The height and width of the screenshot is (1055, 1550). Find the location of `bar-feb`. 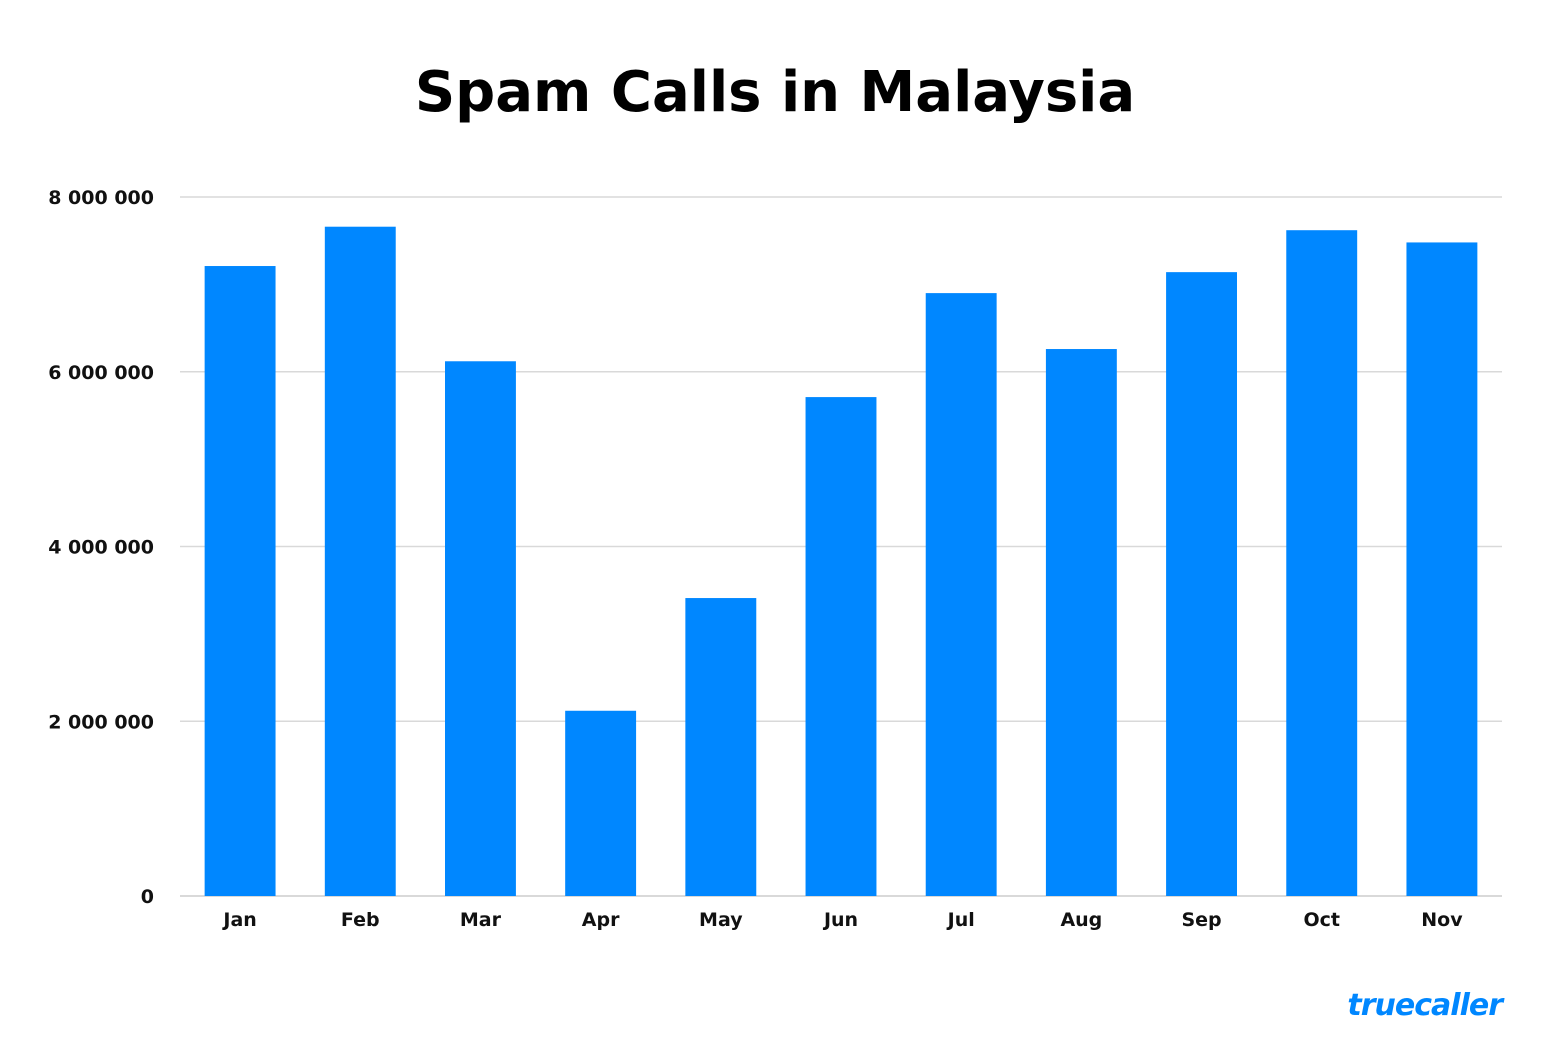

bar-feb is located at coordinates (360, 561).